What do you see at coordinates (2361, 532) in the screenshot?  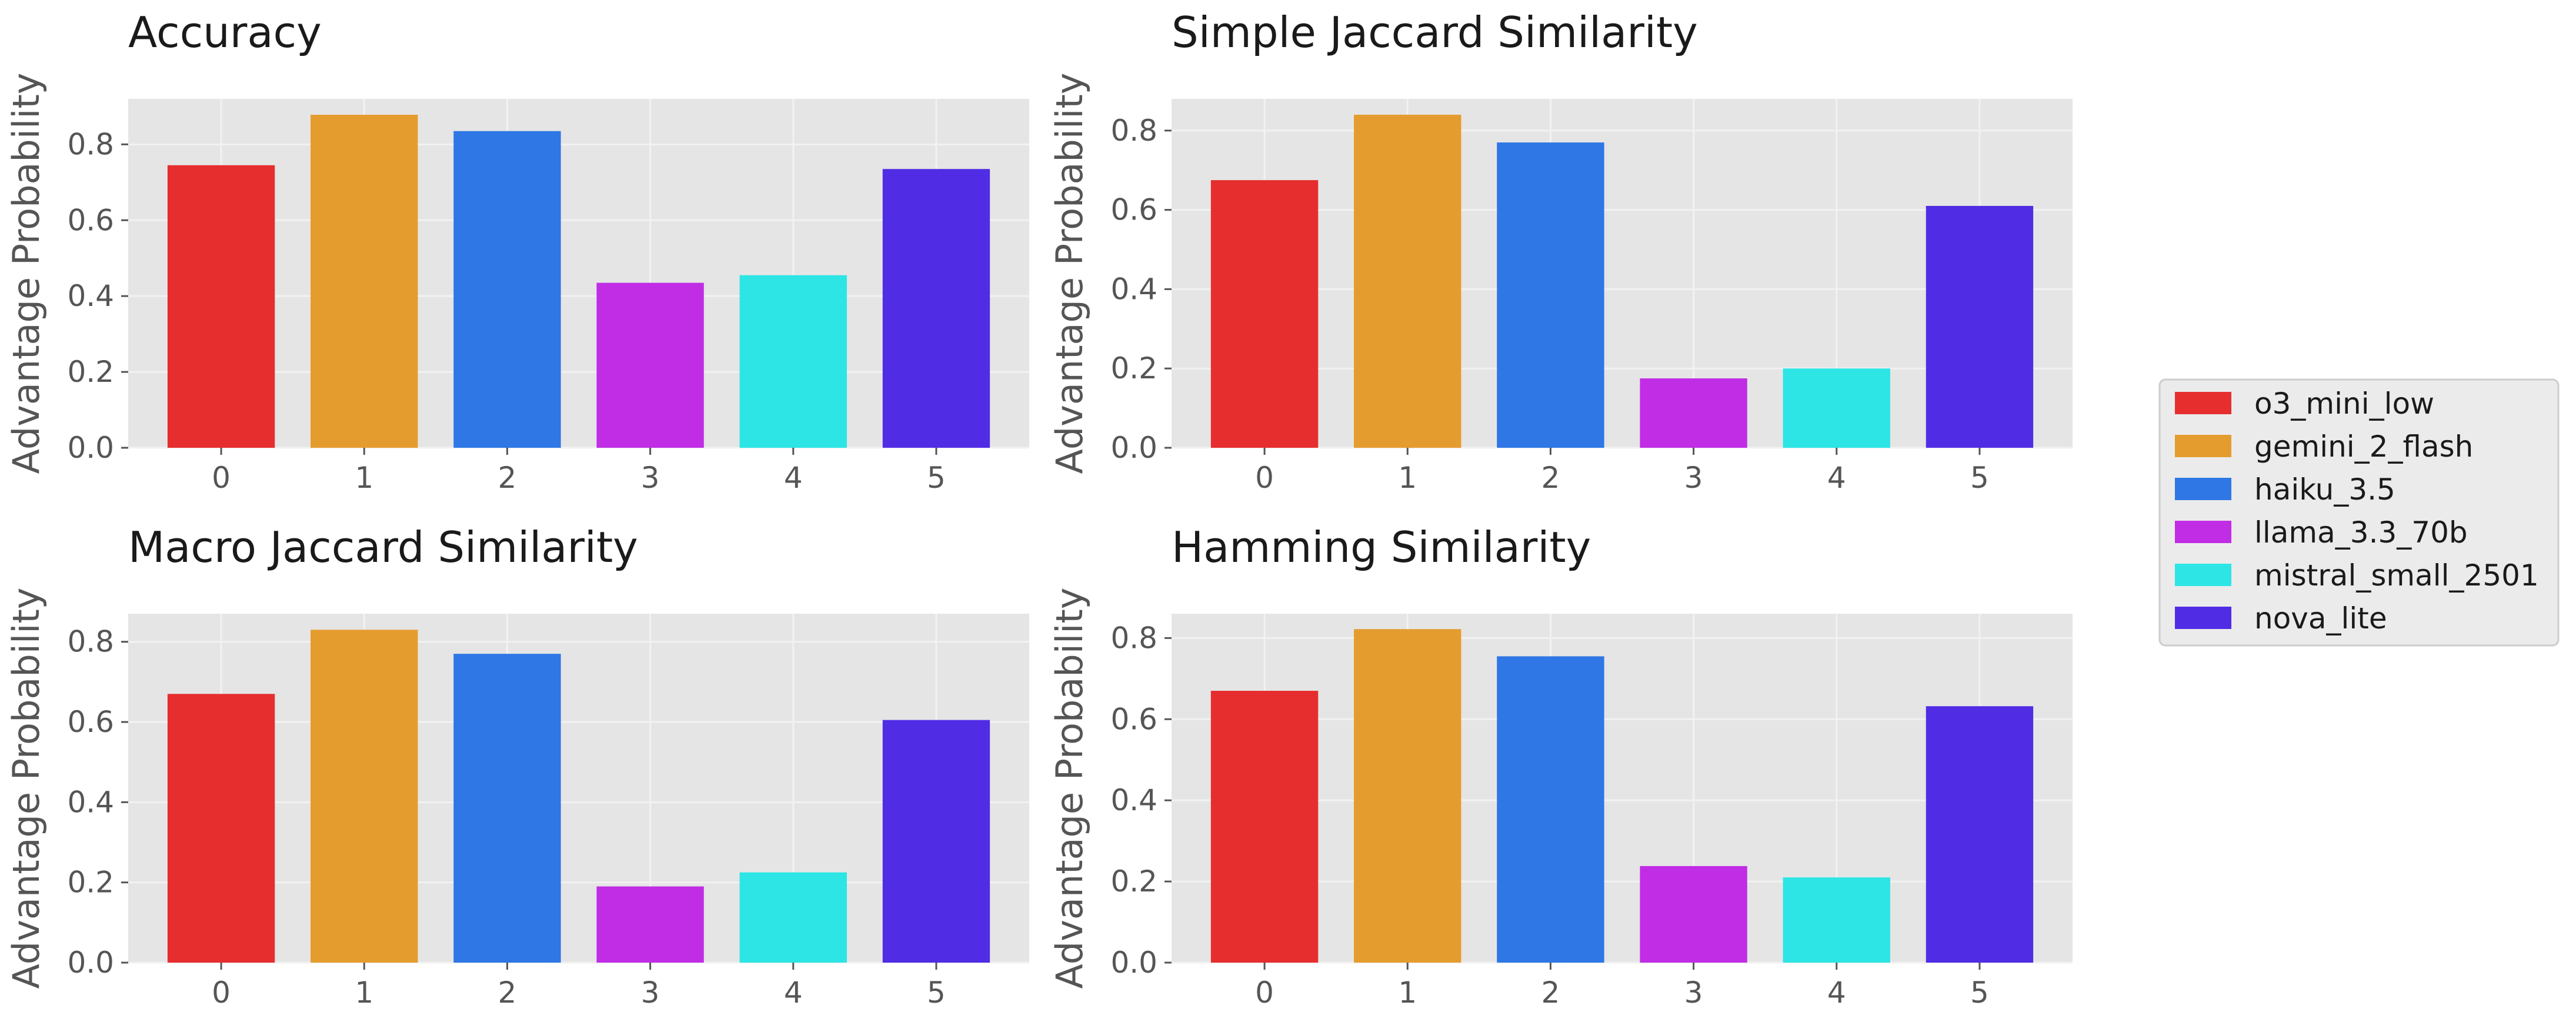 I see `legend-label: llama_3.3_70b` at bounding box center [2361, 532].